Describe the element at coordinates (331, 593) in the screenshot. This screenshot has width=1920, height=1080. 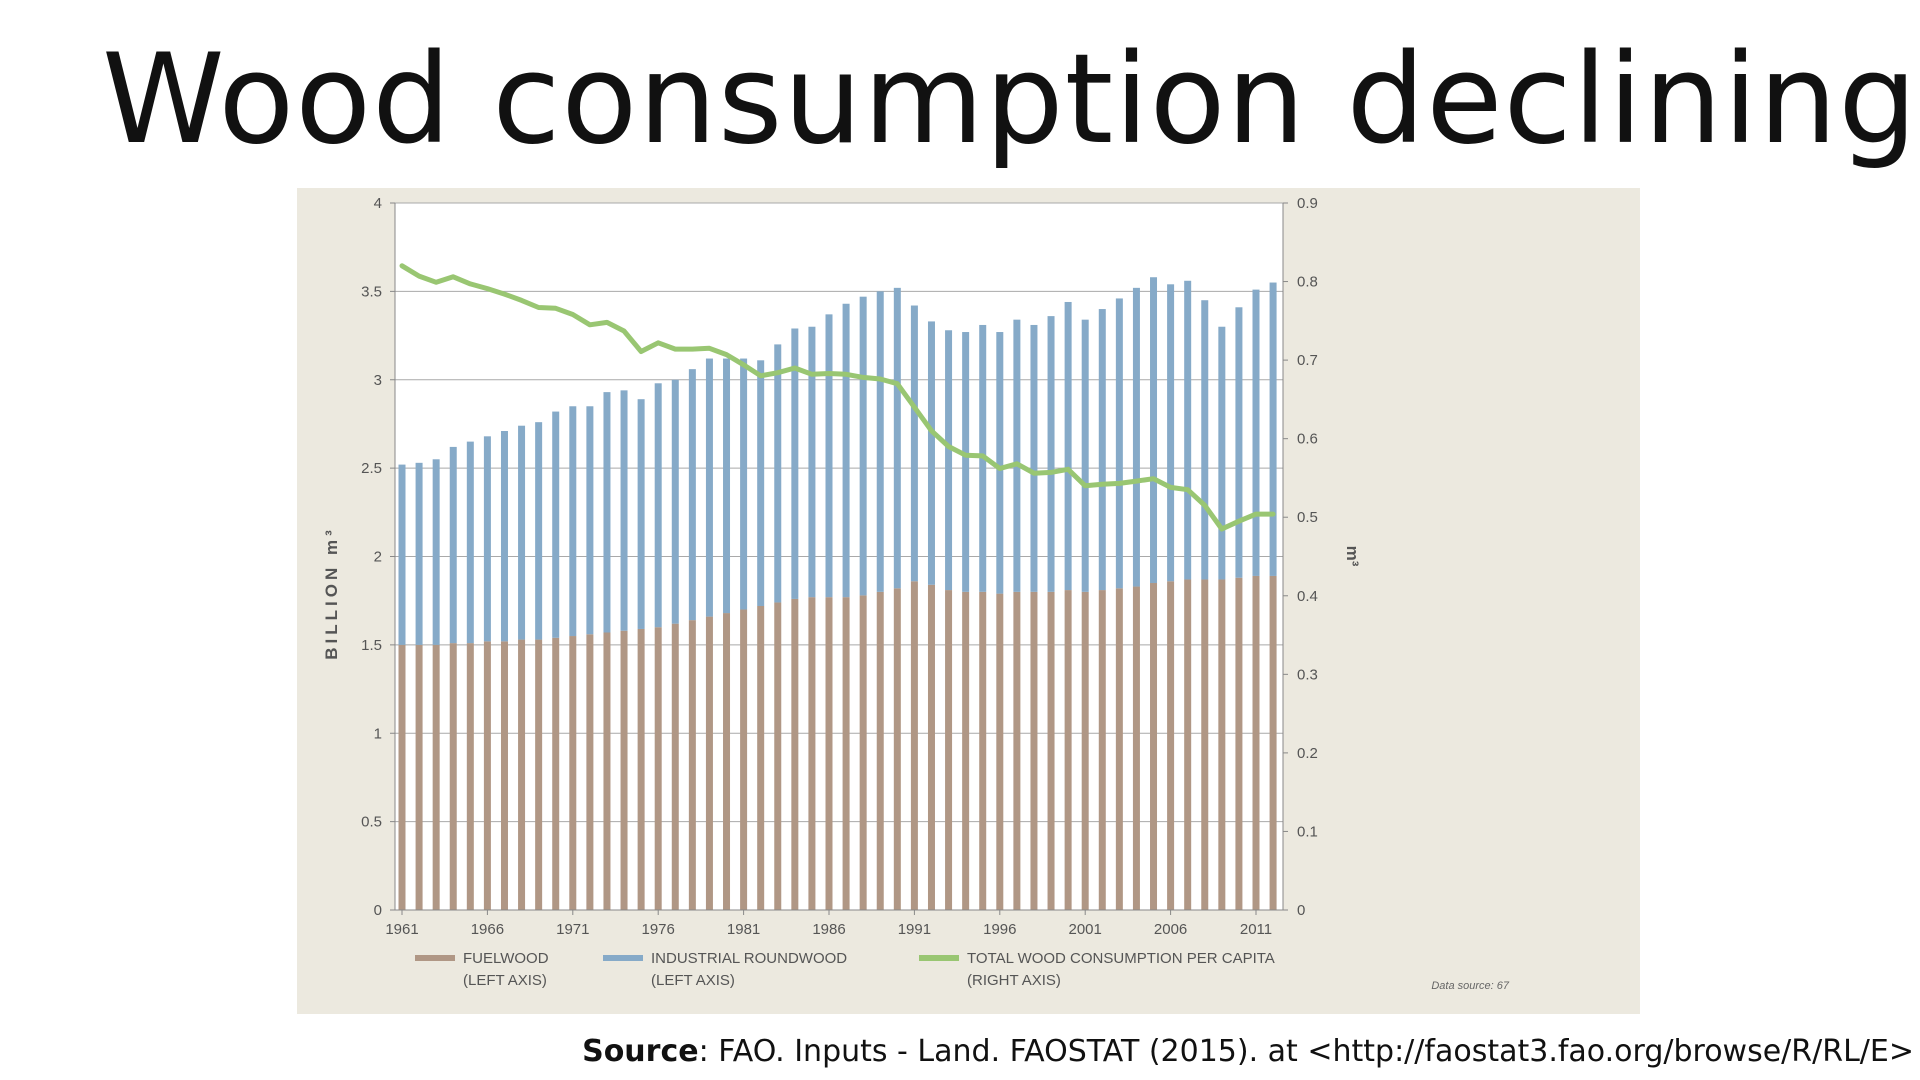
I see `left-axis-label: BILLION m³` at that location.